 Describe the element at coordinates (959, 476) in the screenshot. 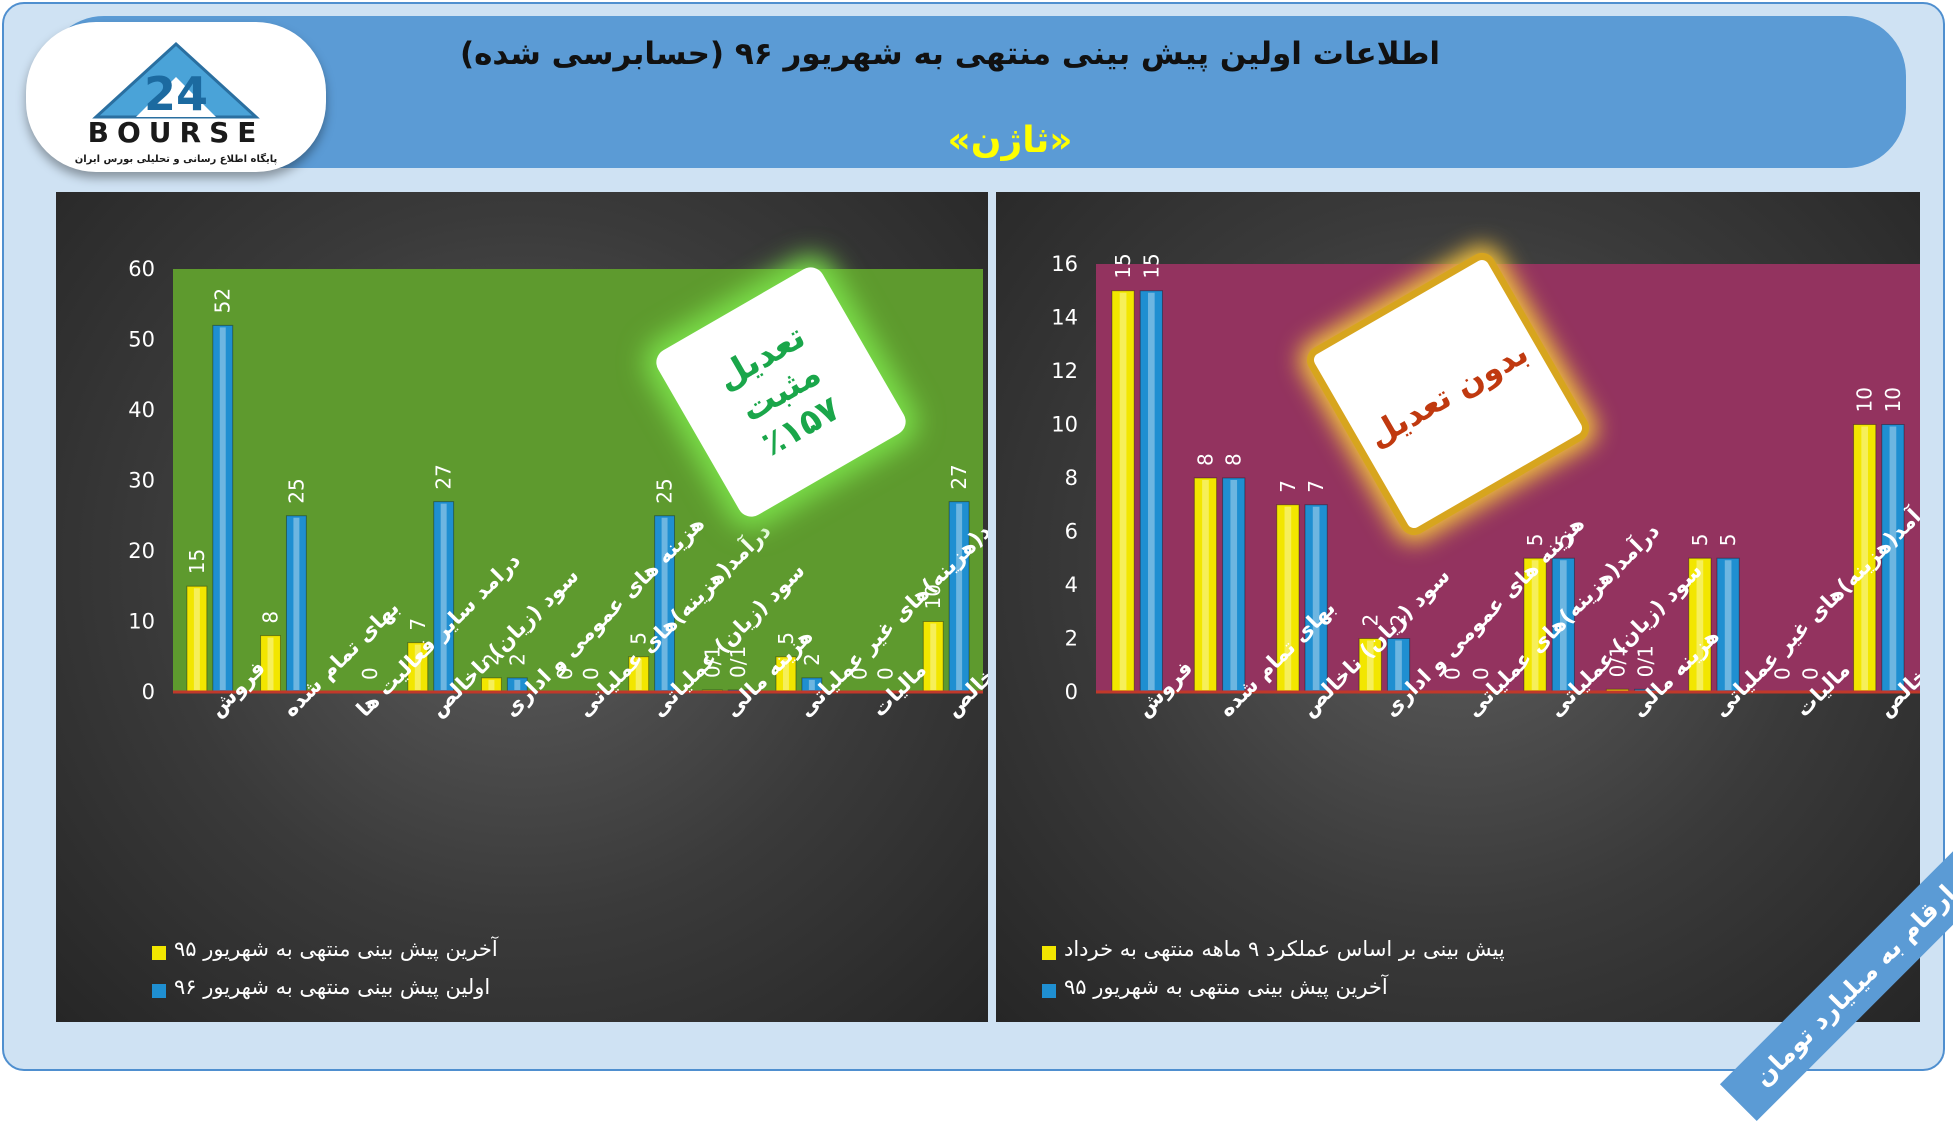

I see `data-label-s2: 27` at that location.